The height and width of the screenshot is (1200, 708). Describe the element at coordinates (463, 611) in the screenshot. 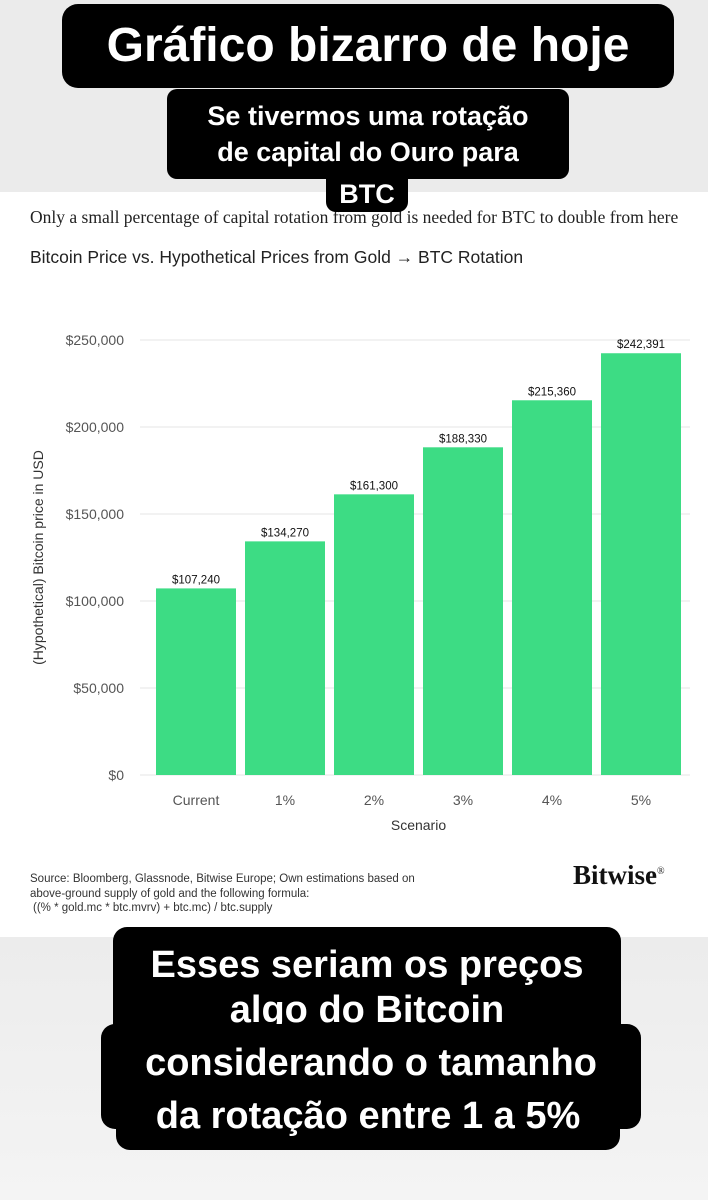

I see `bar-3pct` at that location.